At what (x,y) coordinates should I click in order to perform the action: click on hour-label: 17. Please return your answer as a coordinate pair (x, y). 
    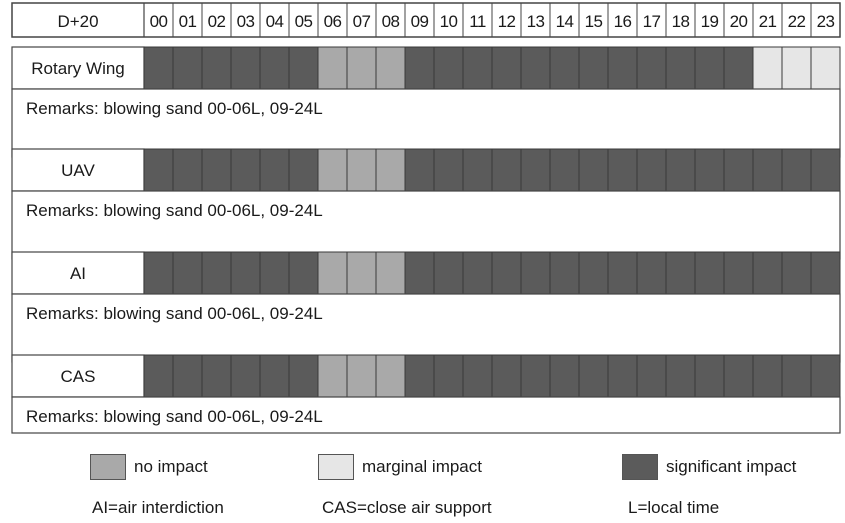
    Looking at the image, I should click on (652, 21).